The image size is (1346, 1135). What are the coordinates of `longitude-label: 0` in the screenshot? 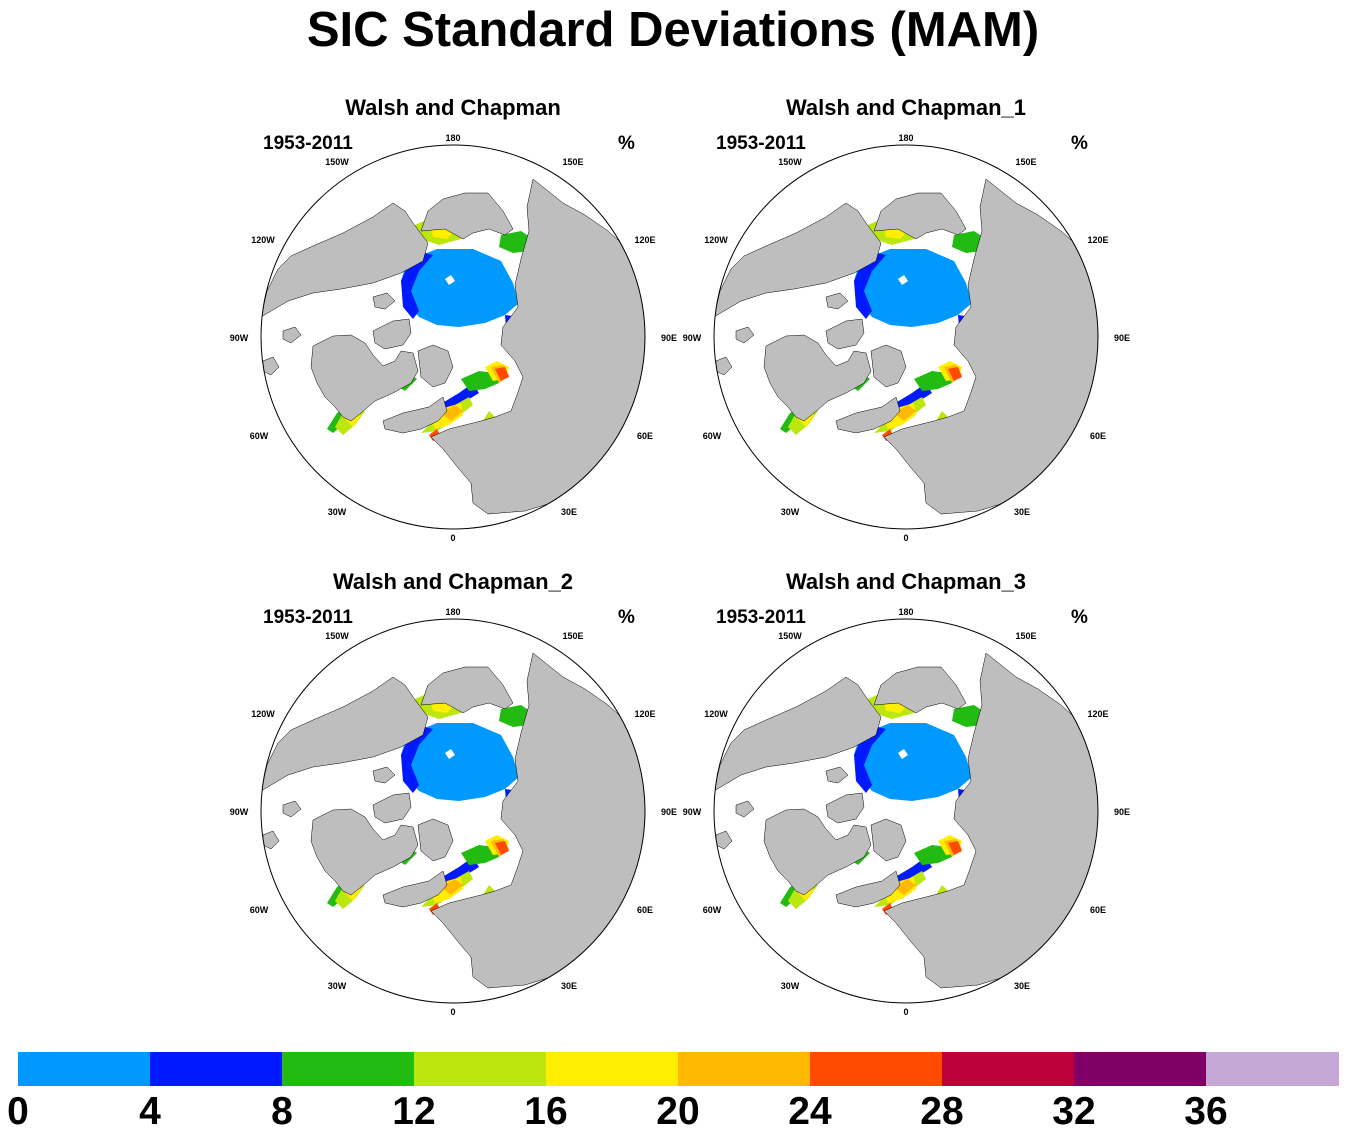 It's located at (905, 538).